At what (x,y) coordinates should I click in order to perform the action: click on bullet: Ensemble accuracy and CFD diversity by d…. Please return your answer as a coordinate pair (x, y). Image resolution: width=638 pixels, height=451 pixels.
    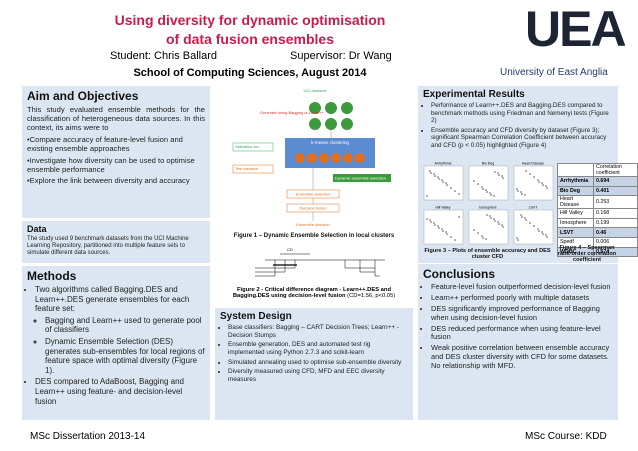
    Looking at the image, I should click on (522, 138).